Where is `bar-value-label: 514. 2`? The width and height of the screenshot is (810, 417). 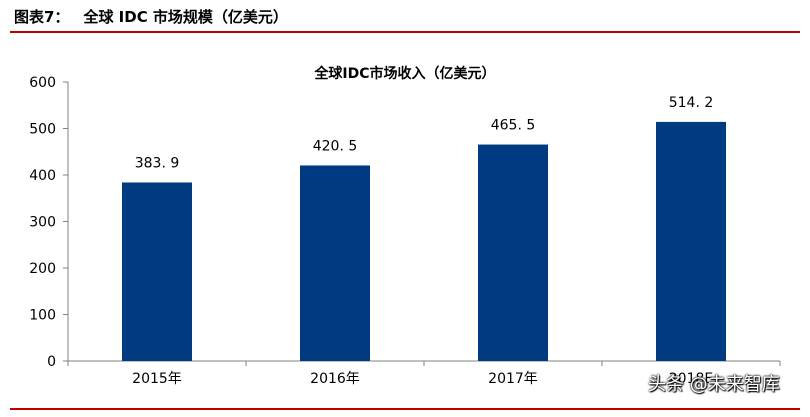
bar-value-label: 514. 2 is located at coordinates (691, 103).